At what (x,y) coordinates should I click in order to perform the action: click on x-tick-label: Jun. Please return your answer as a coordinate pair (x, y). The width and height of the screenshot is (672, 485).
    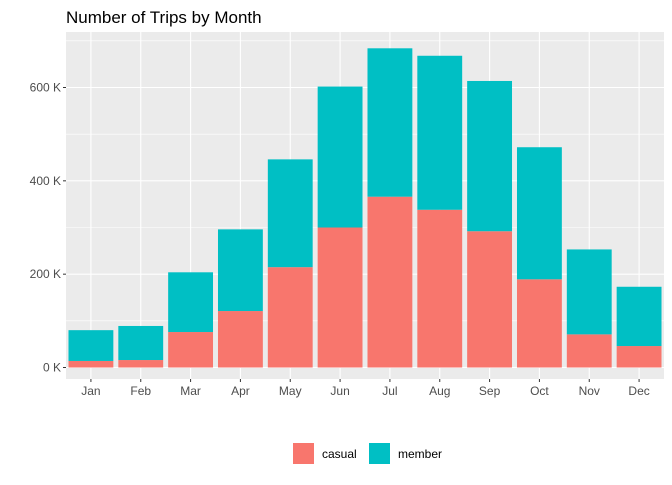
    Looking at the image, I should click on (339, 391).